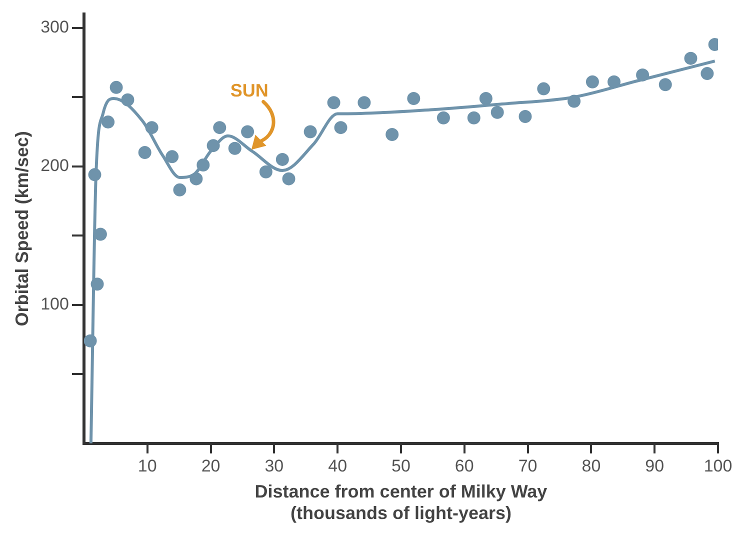 This screenshot has height=533, width=740. I want to click on x-tick-label: 100, so click(718, 466).